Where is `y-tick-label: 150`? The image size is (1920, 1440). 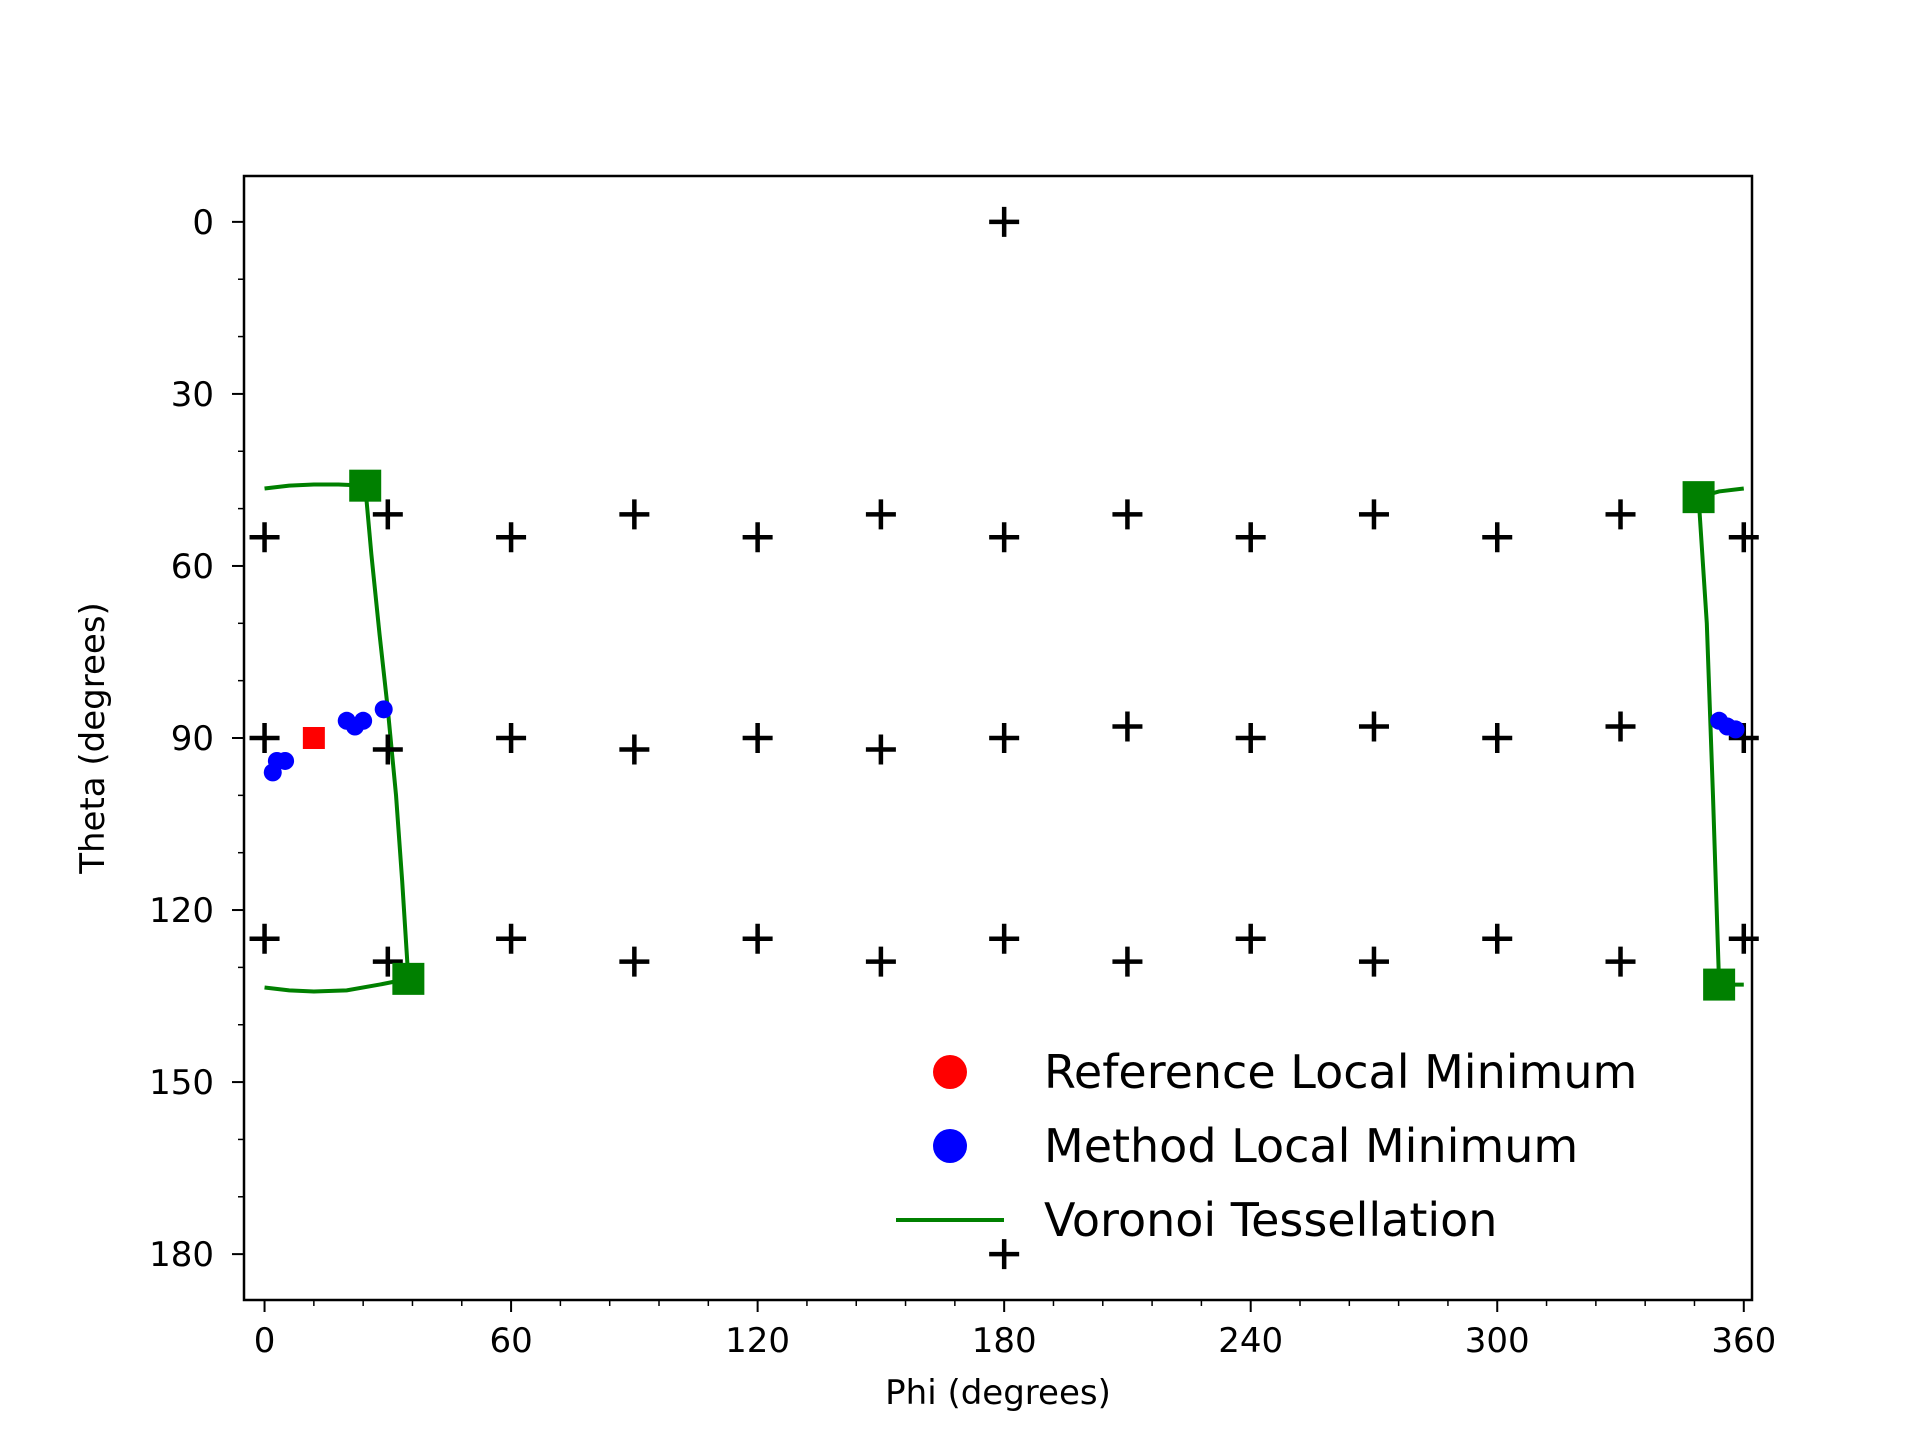
y-tick-label: 150 is located at coordinates (181, 1083).